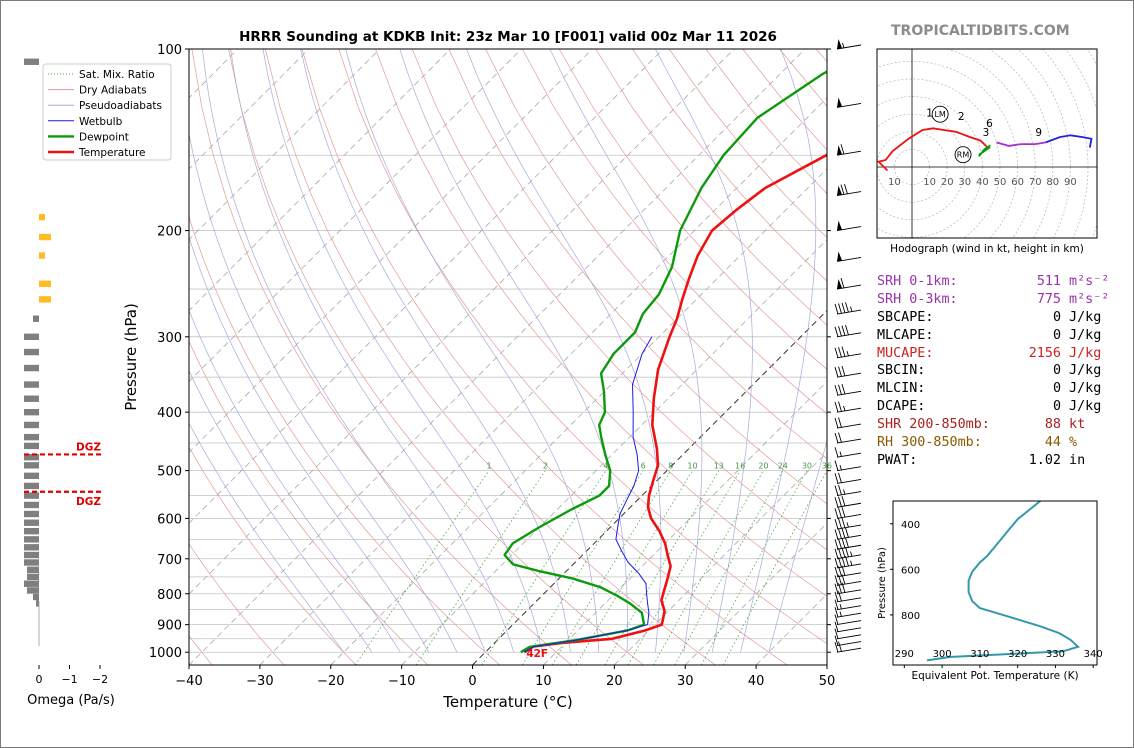 This screenshot has height=748, width=1134. Describe the element at coordinates (1017, 182) in the screenshot. I see `hodograph-ring-label: 60` at that location.